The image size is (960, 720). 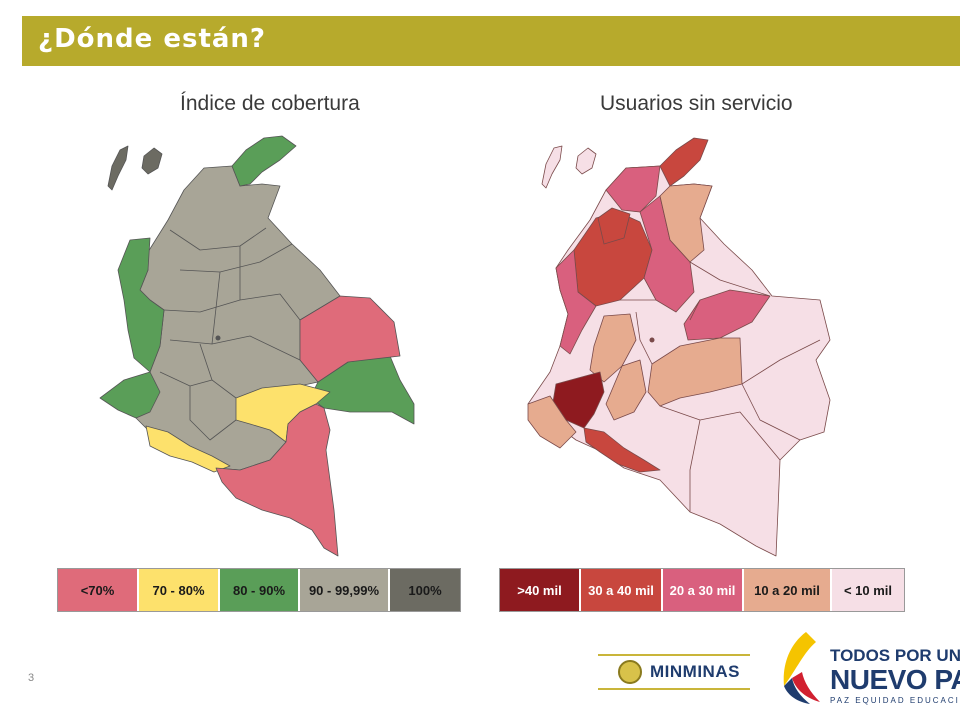 What do you see at coordinates (613, 348) in the screenshot?
I see `users-region-central` at bounding box center [613, 348].